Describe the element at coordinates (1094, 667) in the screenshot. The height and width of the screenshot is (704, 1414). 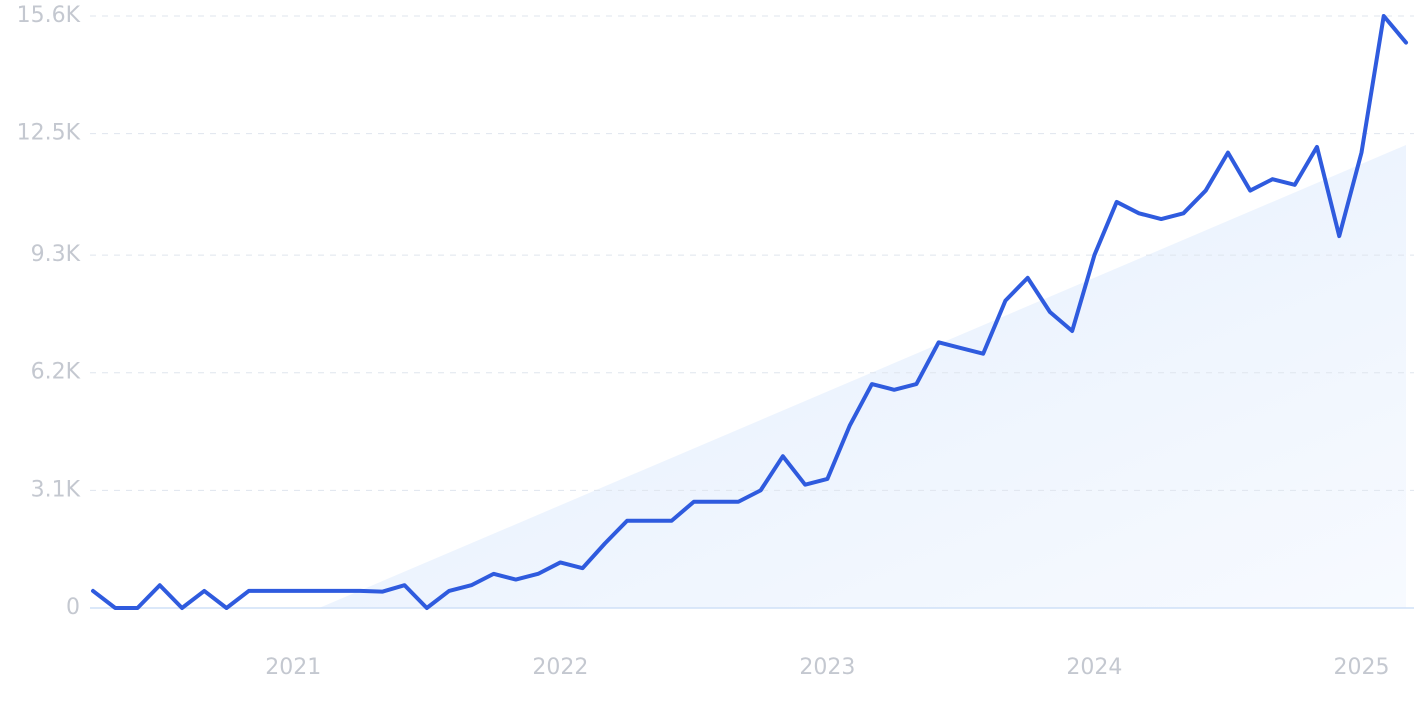
I see `x-tick-label: 2024` at that location.